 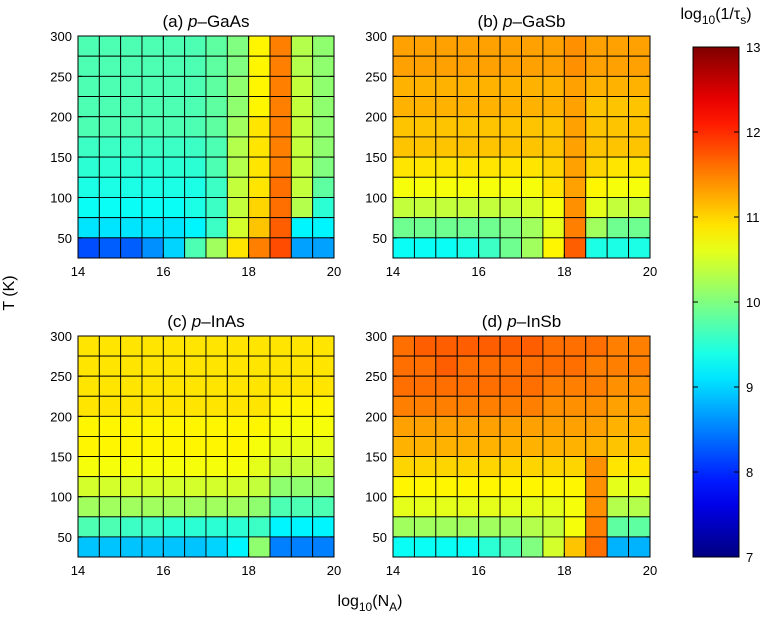 I want to click on colorbar-tick-label: 9, so click(x=749, y=387).